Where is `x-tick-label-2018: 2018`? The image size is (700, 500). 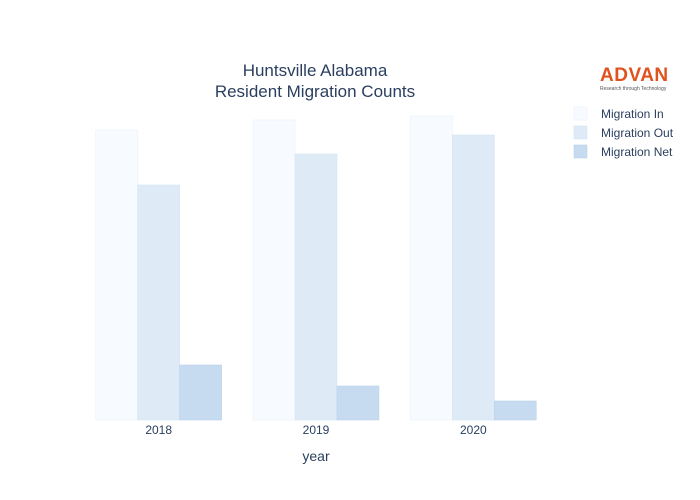
x-tick-label-2018: 2018 is located at coordinates (158, 430).